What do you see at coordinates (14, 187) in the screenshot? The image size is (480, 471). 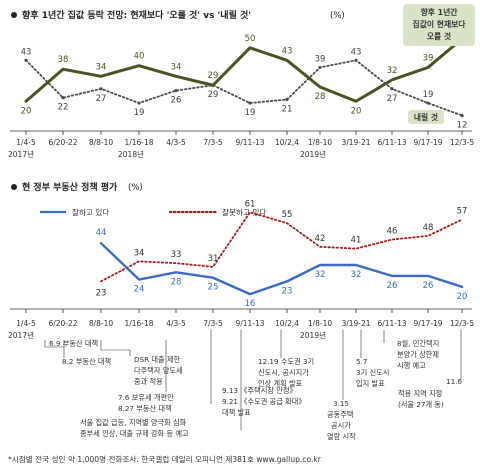 I see `bullet-icon` at bounding box center [14, 187].